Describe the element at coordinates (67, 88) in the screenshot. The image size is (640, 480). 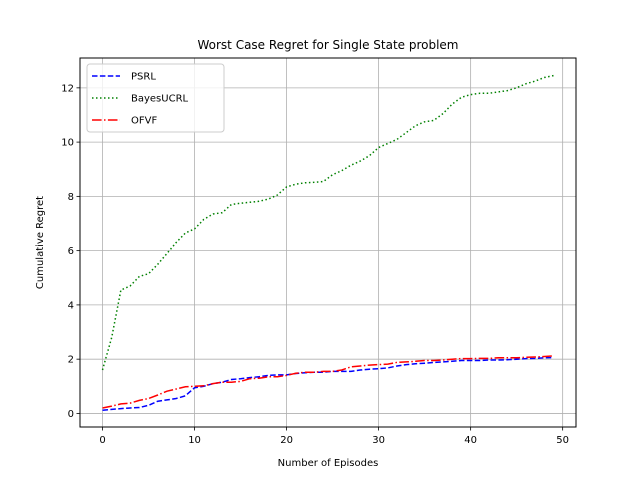
I see `y-tick-label: 12` at that location.